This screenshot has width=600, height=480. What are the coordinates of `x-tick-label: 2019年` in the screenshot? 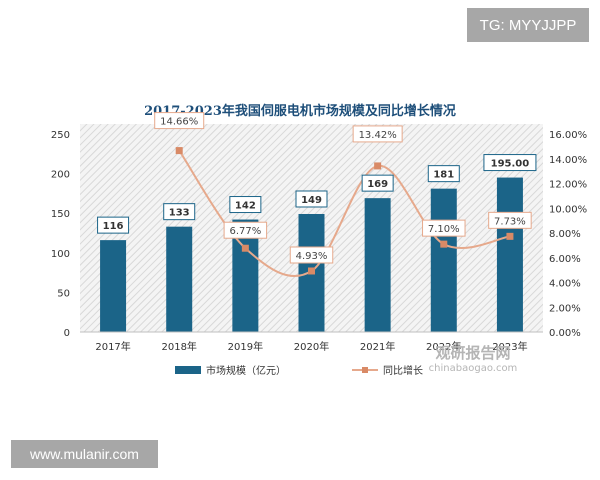 It's located at (245, 346).